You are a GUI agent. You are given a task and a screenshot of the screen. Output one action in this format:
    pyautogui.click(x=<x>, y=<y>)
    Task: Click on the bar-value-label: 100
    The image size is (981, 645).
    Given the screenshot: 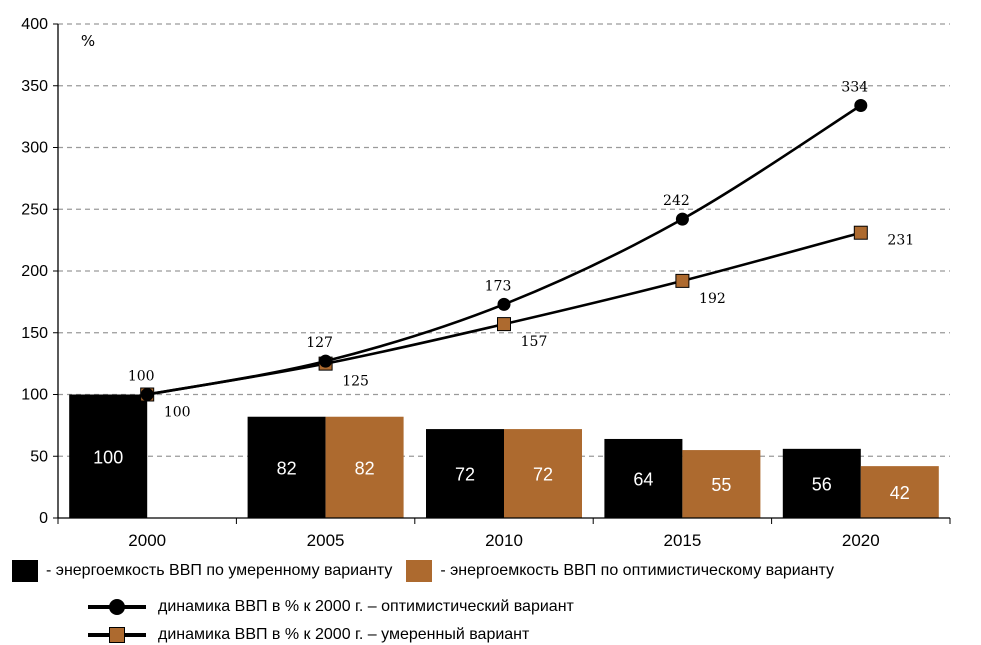 What is the action you would take?
    pyautogui.click(x=108, y=457)
    